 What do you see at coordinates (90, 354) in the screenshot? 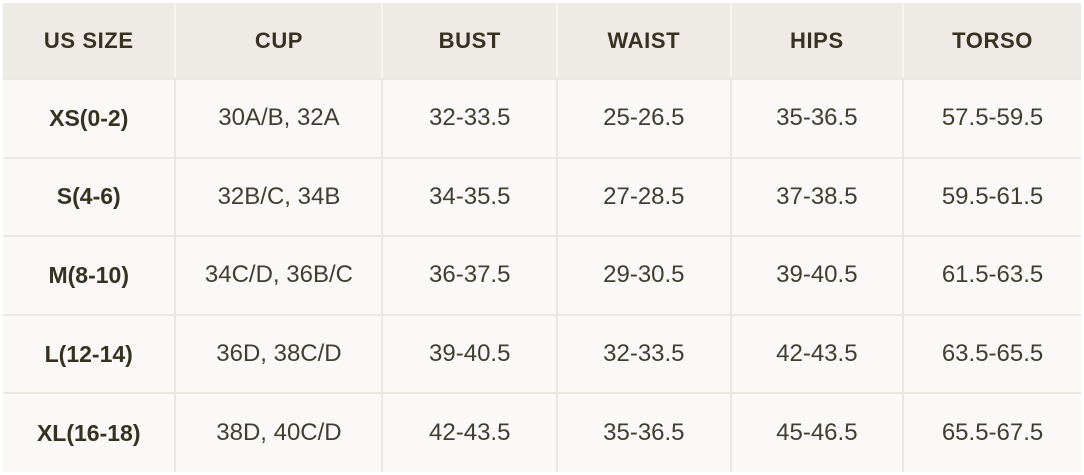
I see `size-label: L(12-14)` at bounding box center [90, 354].